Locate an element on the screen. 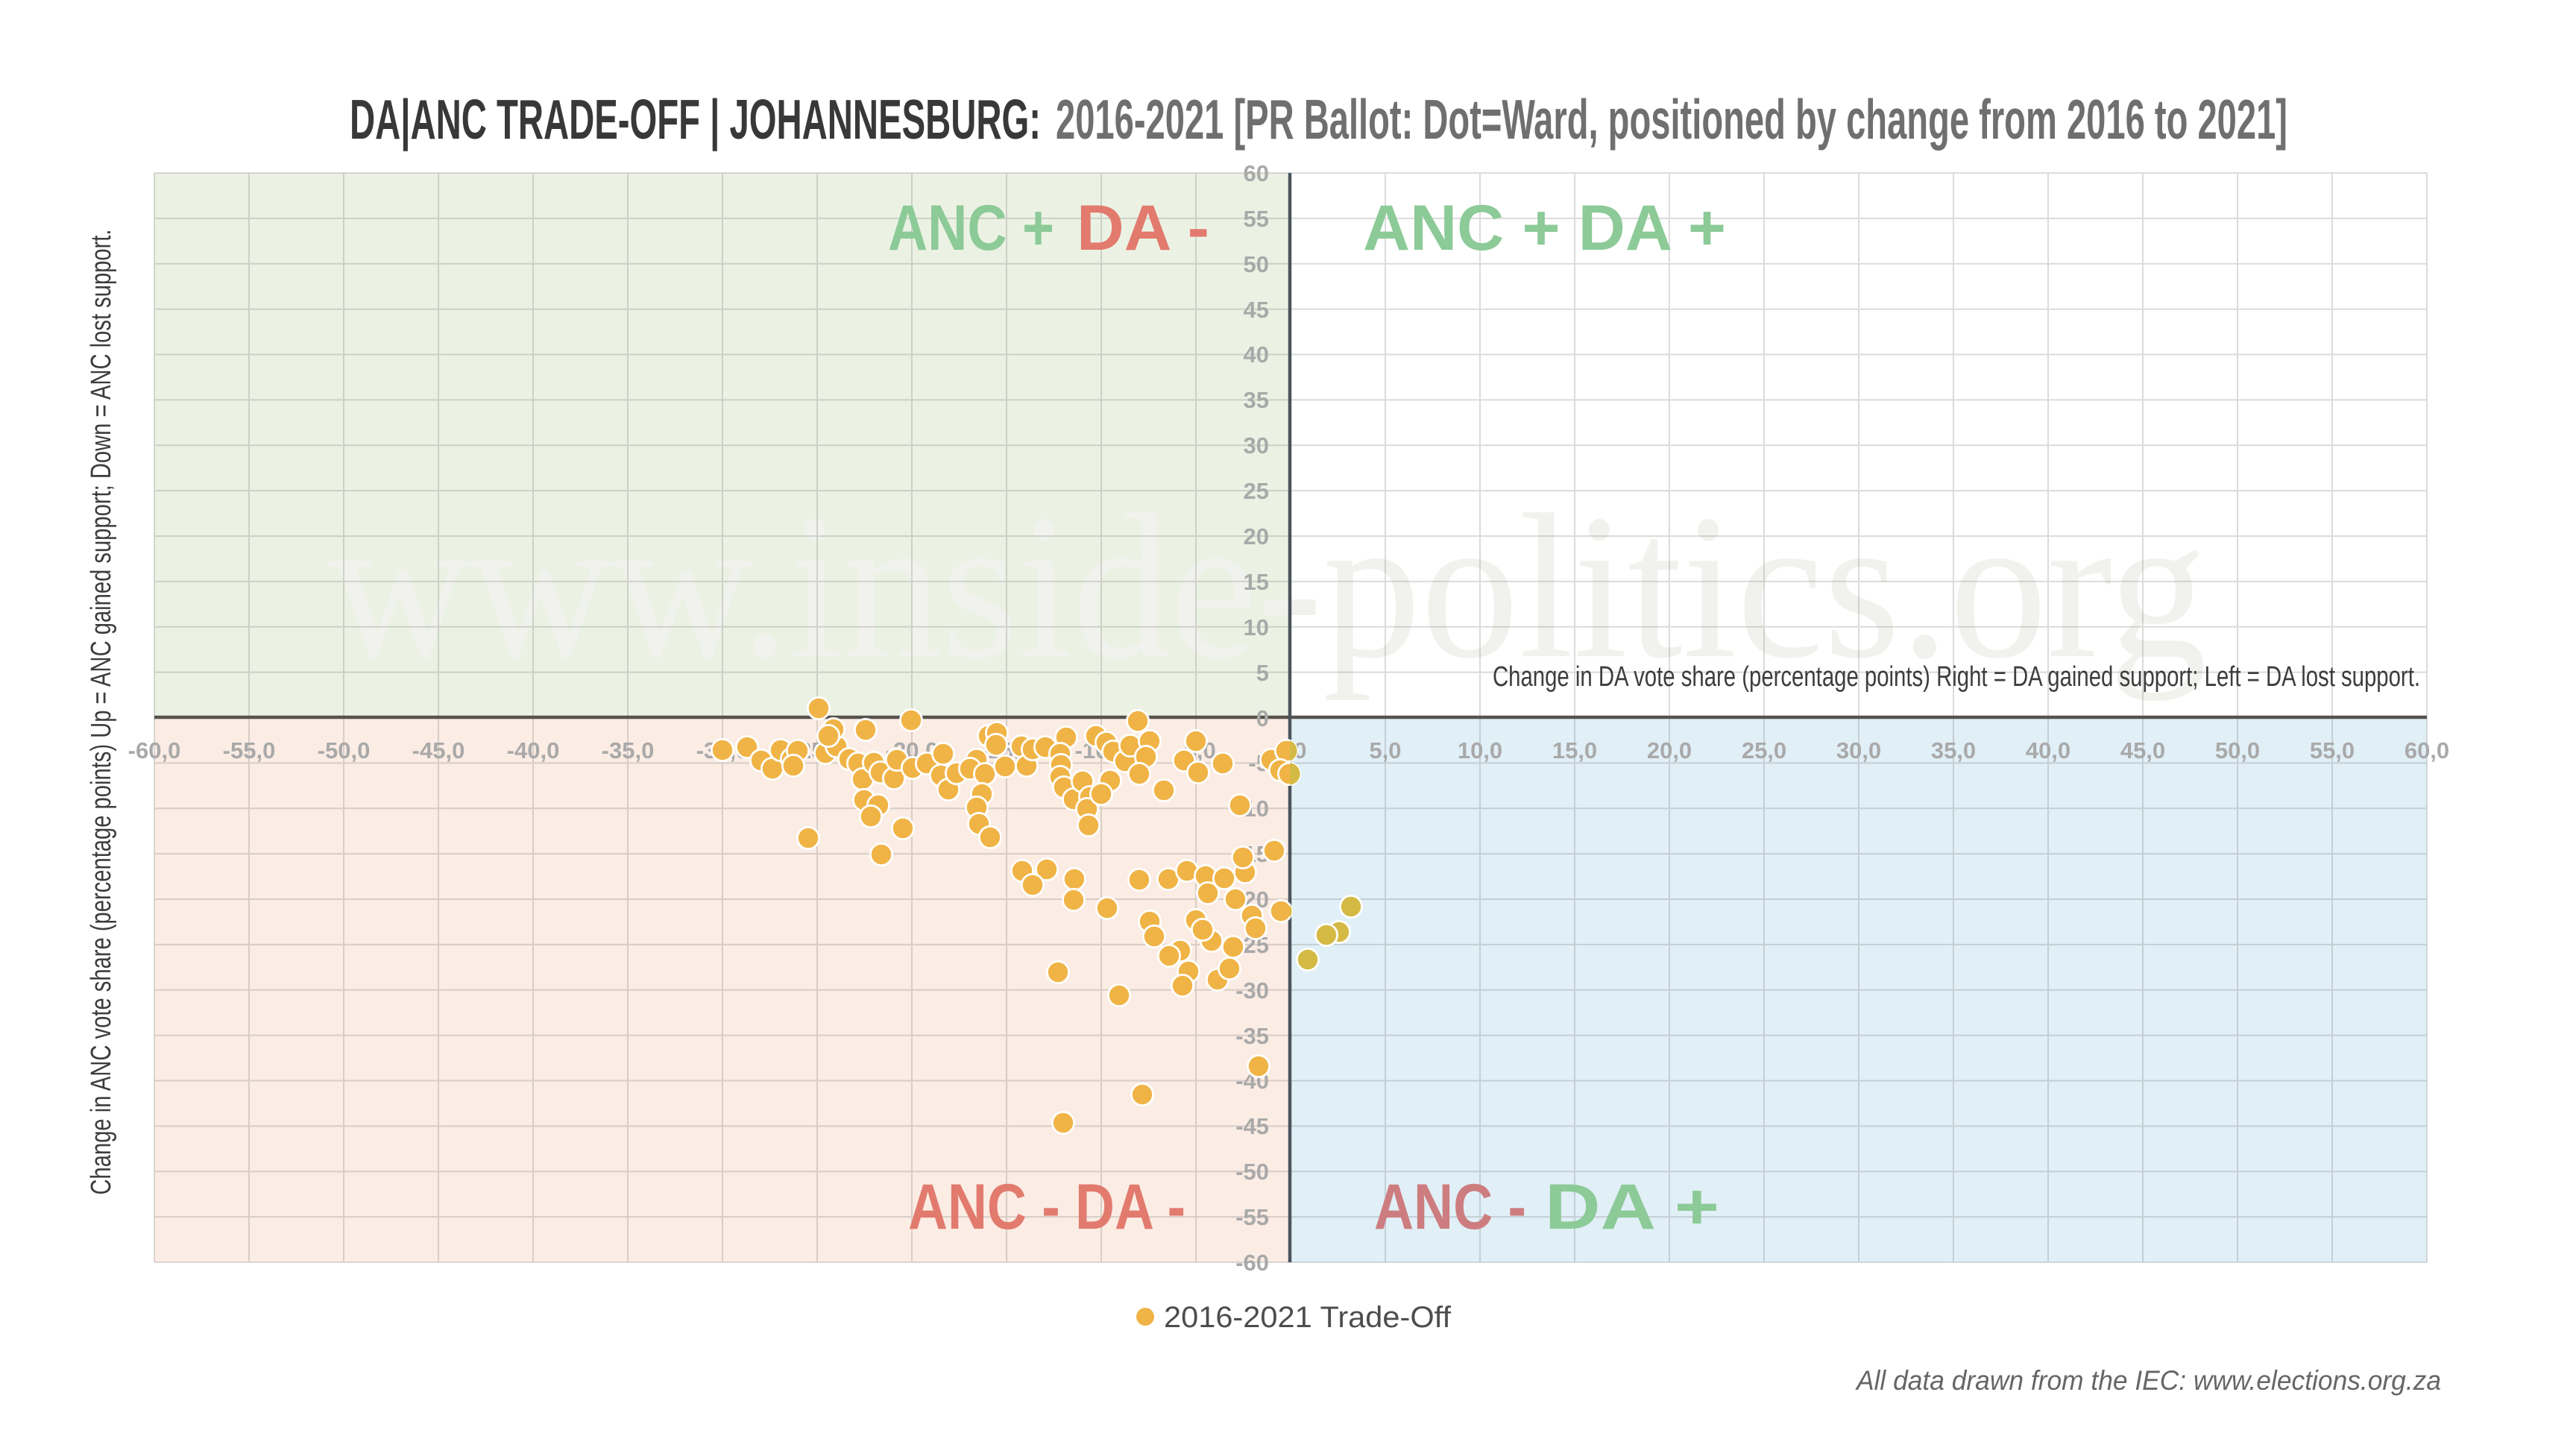 The height and width of the screenshot is (1436, 2576). svg-text: 30,0 is located at coordinates (1858, 750).